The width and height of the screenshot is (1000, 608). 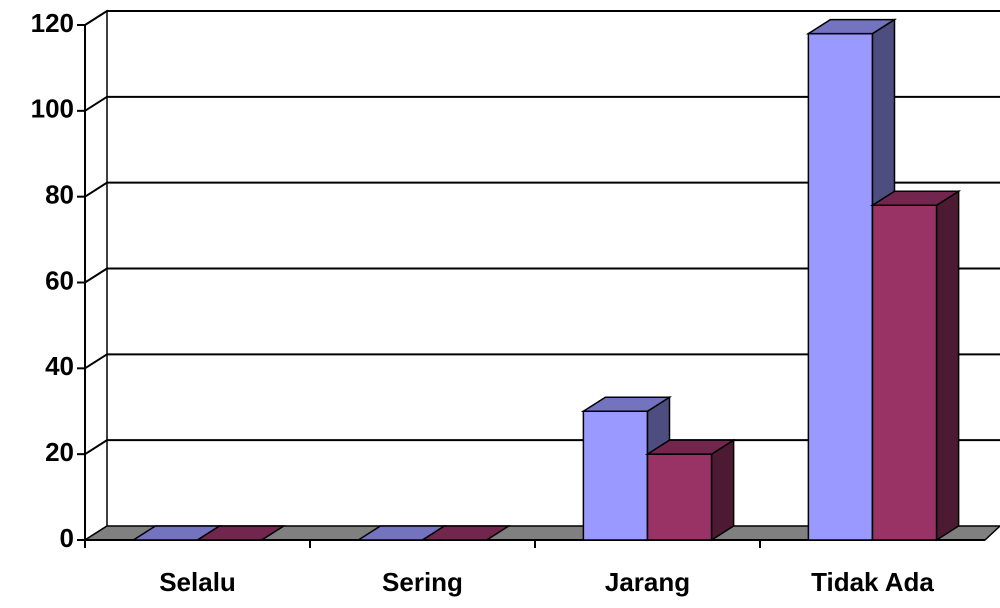 What do you see at coordinates (59, 195) in the screenshot?
I see `y-tick-label: 80` at bounding box center [59, 195].